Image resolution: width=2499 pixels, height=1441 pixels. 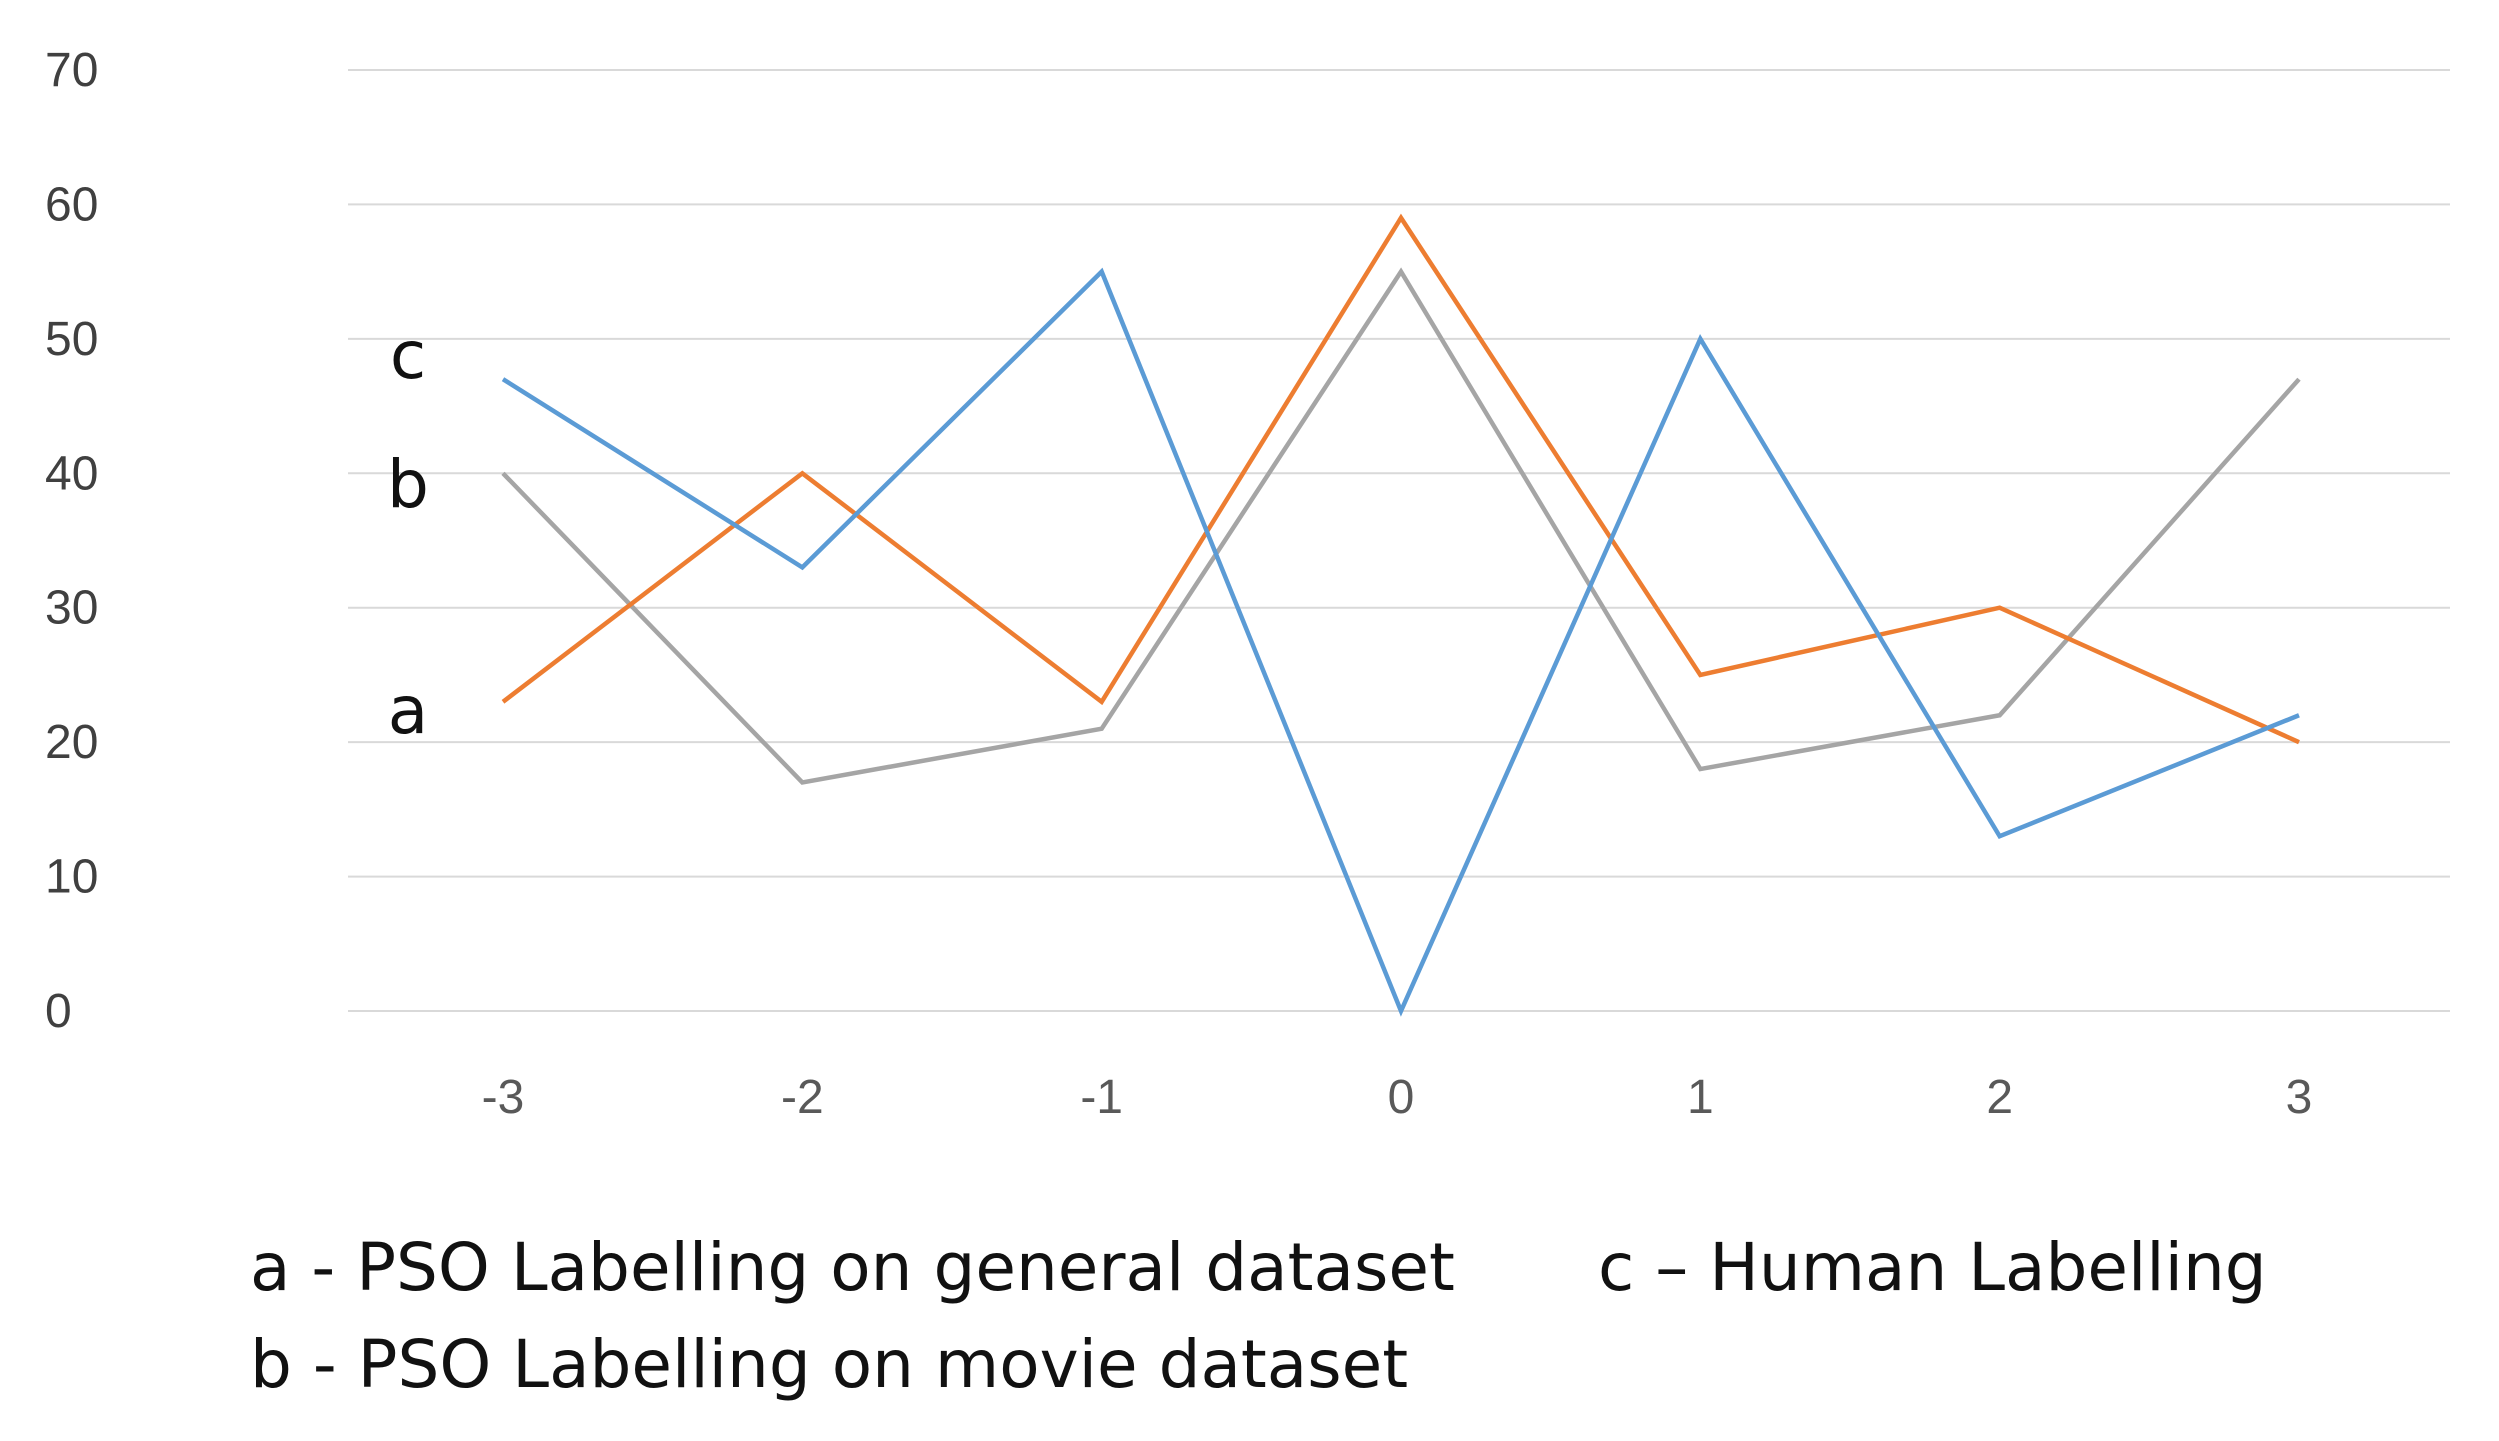 I want to click on legend-entry-b: b - PSO Labelling on movie dataset, so click(x=829, y=1364).